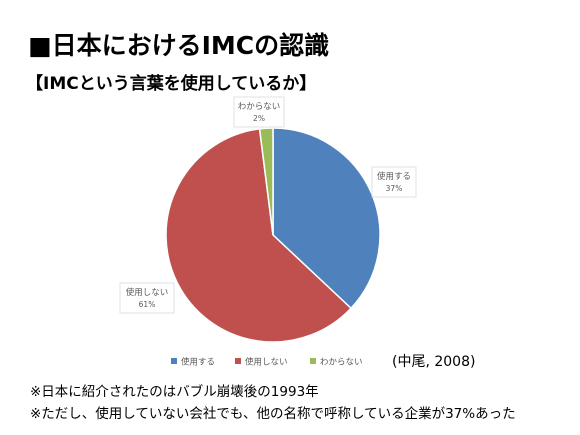  Describe the element at coordinates (434, 362) in the screenshot. I see `citation: (中尾, 2008)` at that location.